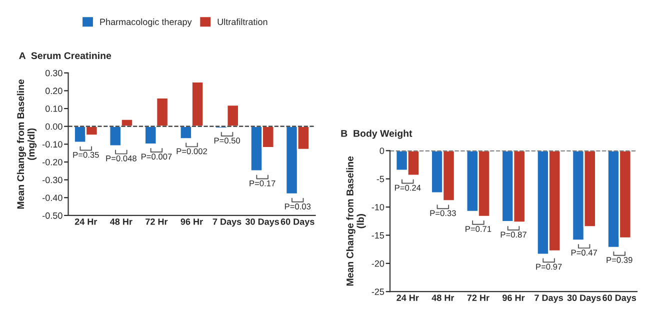 This screenshot has height=324, width=650. I want to click on y-tick-label: -0.20, so click(52, 162).